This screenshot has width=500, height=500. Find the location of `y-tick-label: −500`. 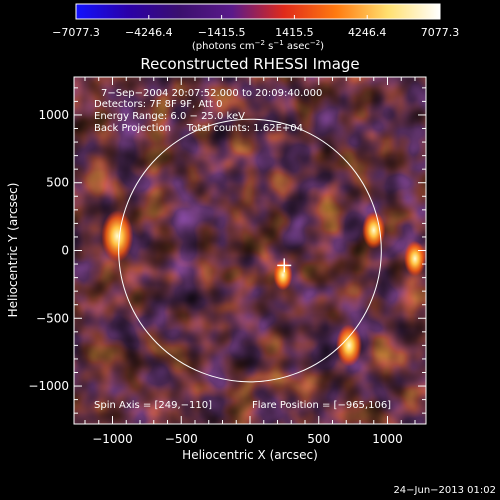

y-tick-label: −500 is located at coordinates (52, 318).